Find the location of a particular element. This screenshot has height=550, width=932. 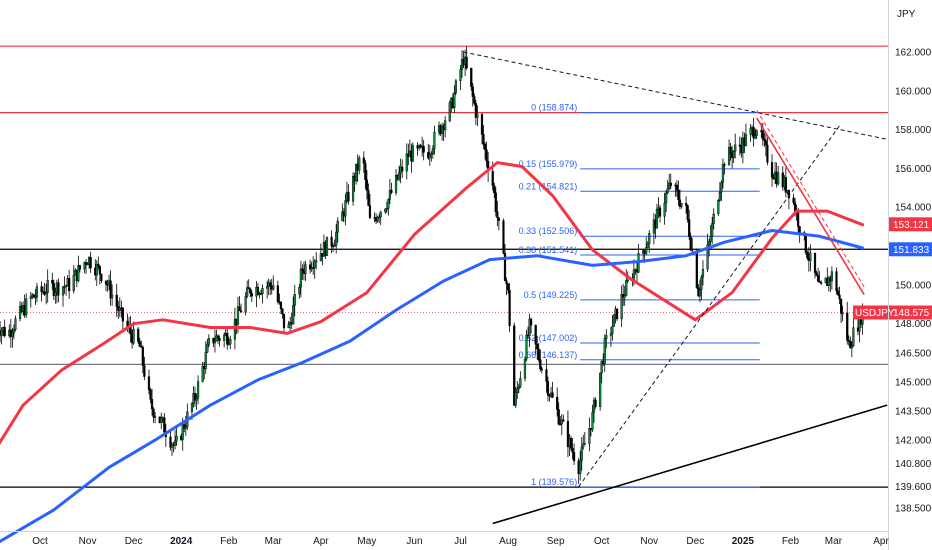

trendline is located at coordinates (810, 206).